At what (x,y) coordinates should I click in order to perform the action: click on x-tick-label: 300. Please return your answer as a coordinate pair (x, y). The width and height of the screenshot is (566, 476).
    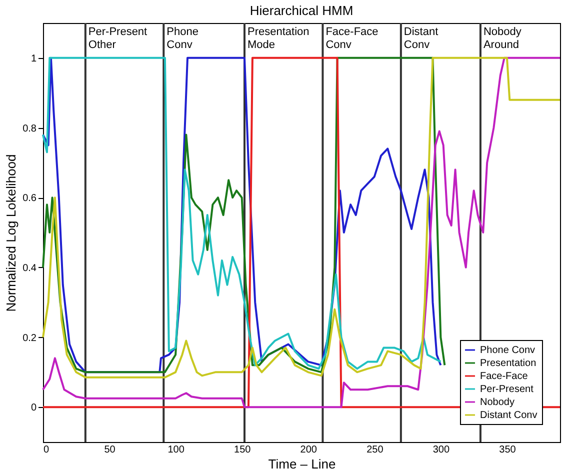
    Looking at the image, I should click on (441, 450).